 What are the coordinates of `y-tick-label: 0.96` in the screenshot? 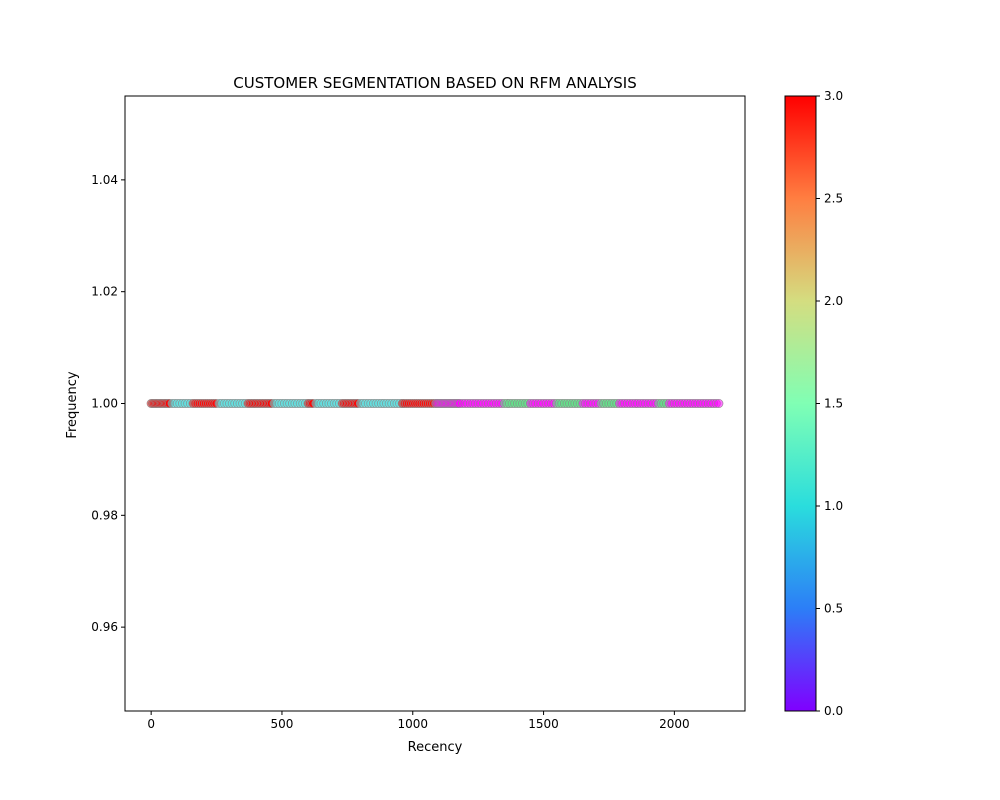 It's located at (104, 627).